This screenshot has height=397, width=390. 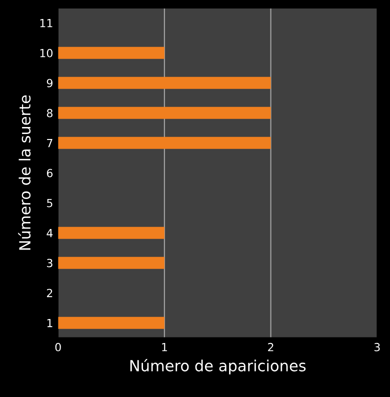 I want to click on y-tick-label: 4, so click(x=49, y=233).